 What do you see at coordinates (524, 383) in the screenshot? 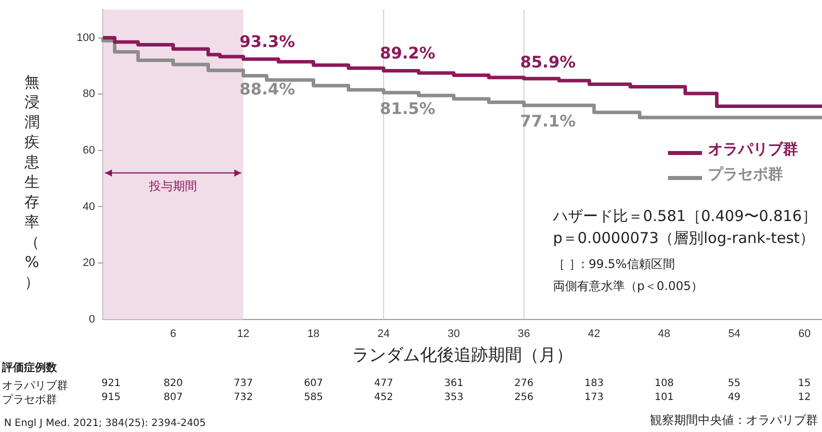
I see `text: 276` at bounding box center [524, 383].